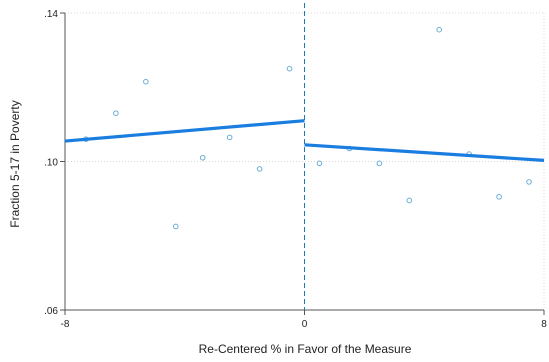  I want to click on y-axis-title: Fraction 5-17 in Poverty, so click(15, 163).